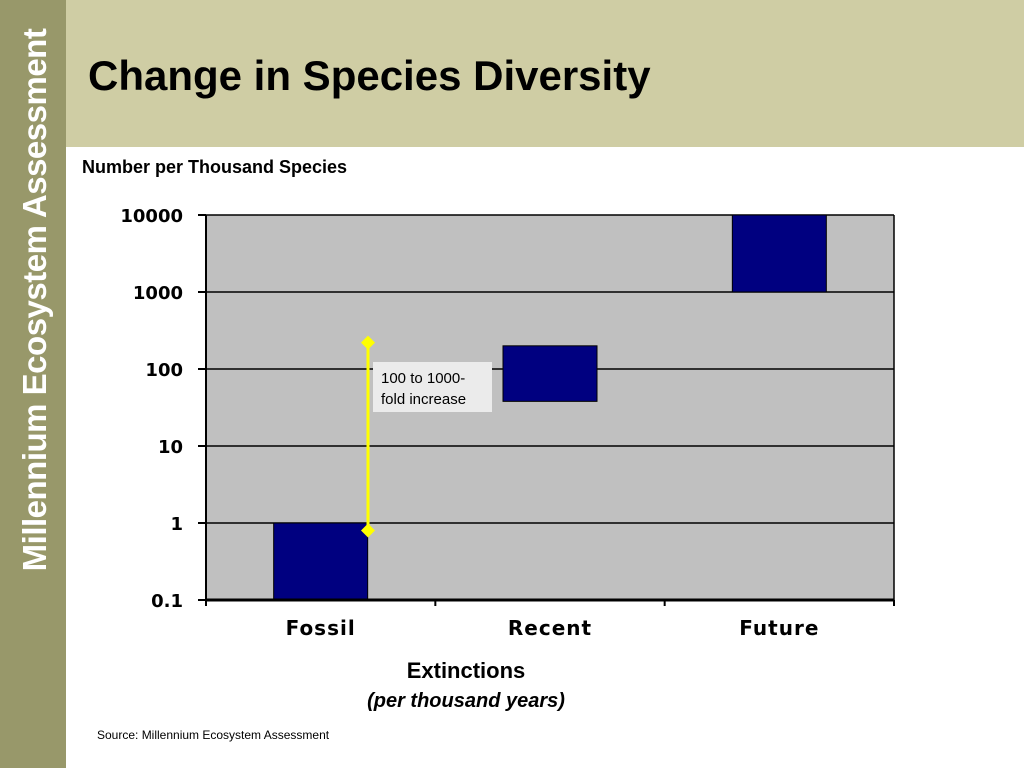 The image size is (1024, 768). What do you see at coordinates (426, 436) in the screenshot?
I see `annotation: 100 to 1000- fold increase` at bounding box center [426, 436].